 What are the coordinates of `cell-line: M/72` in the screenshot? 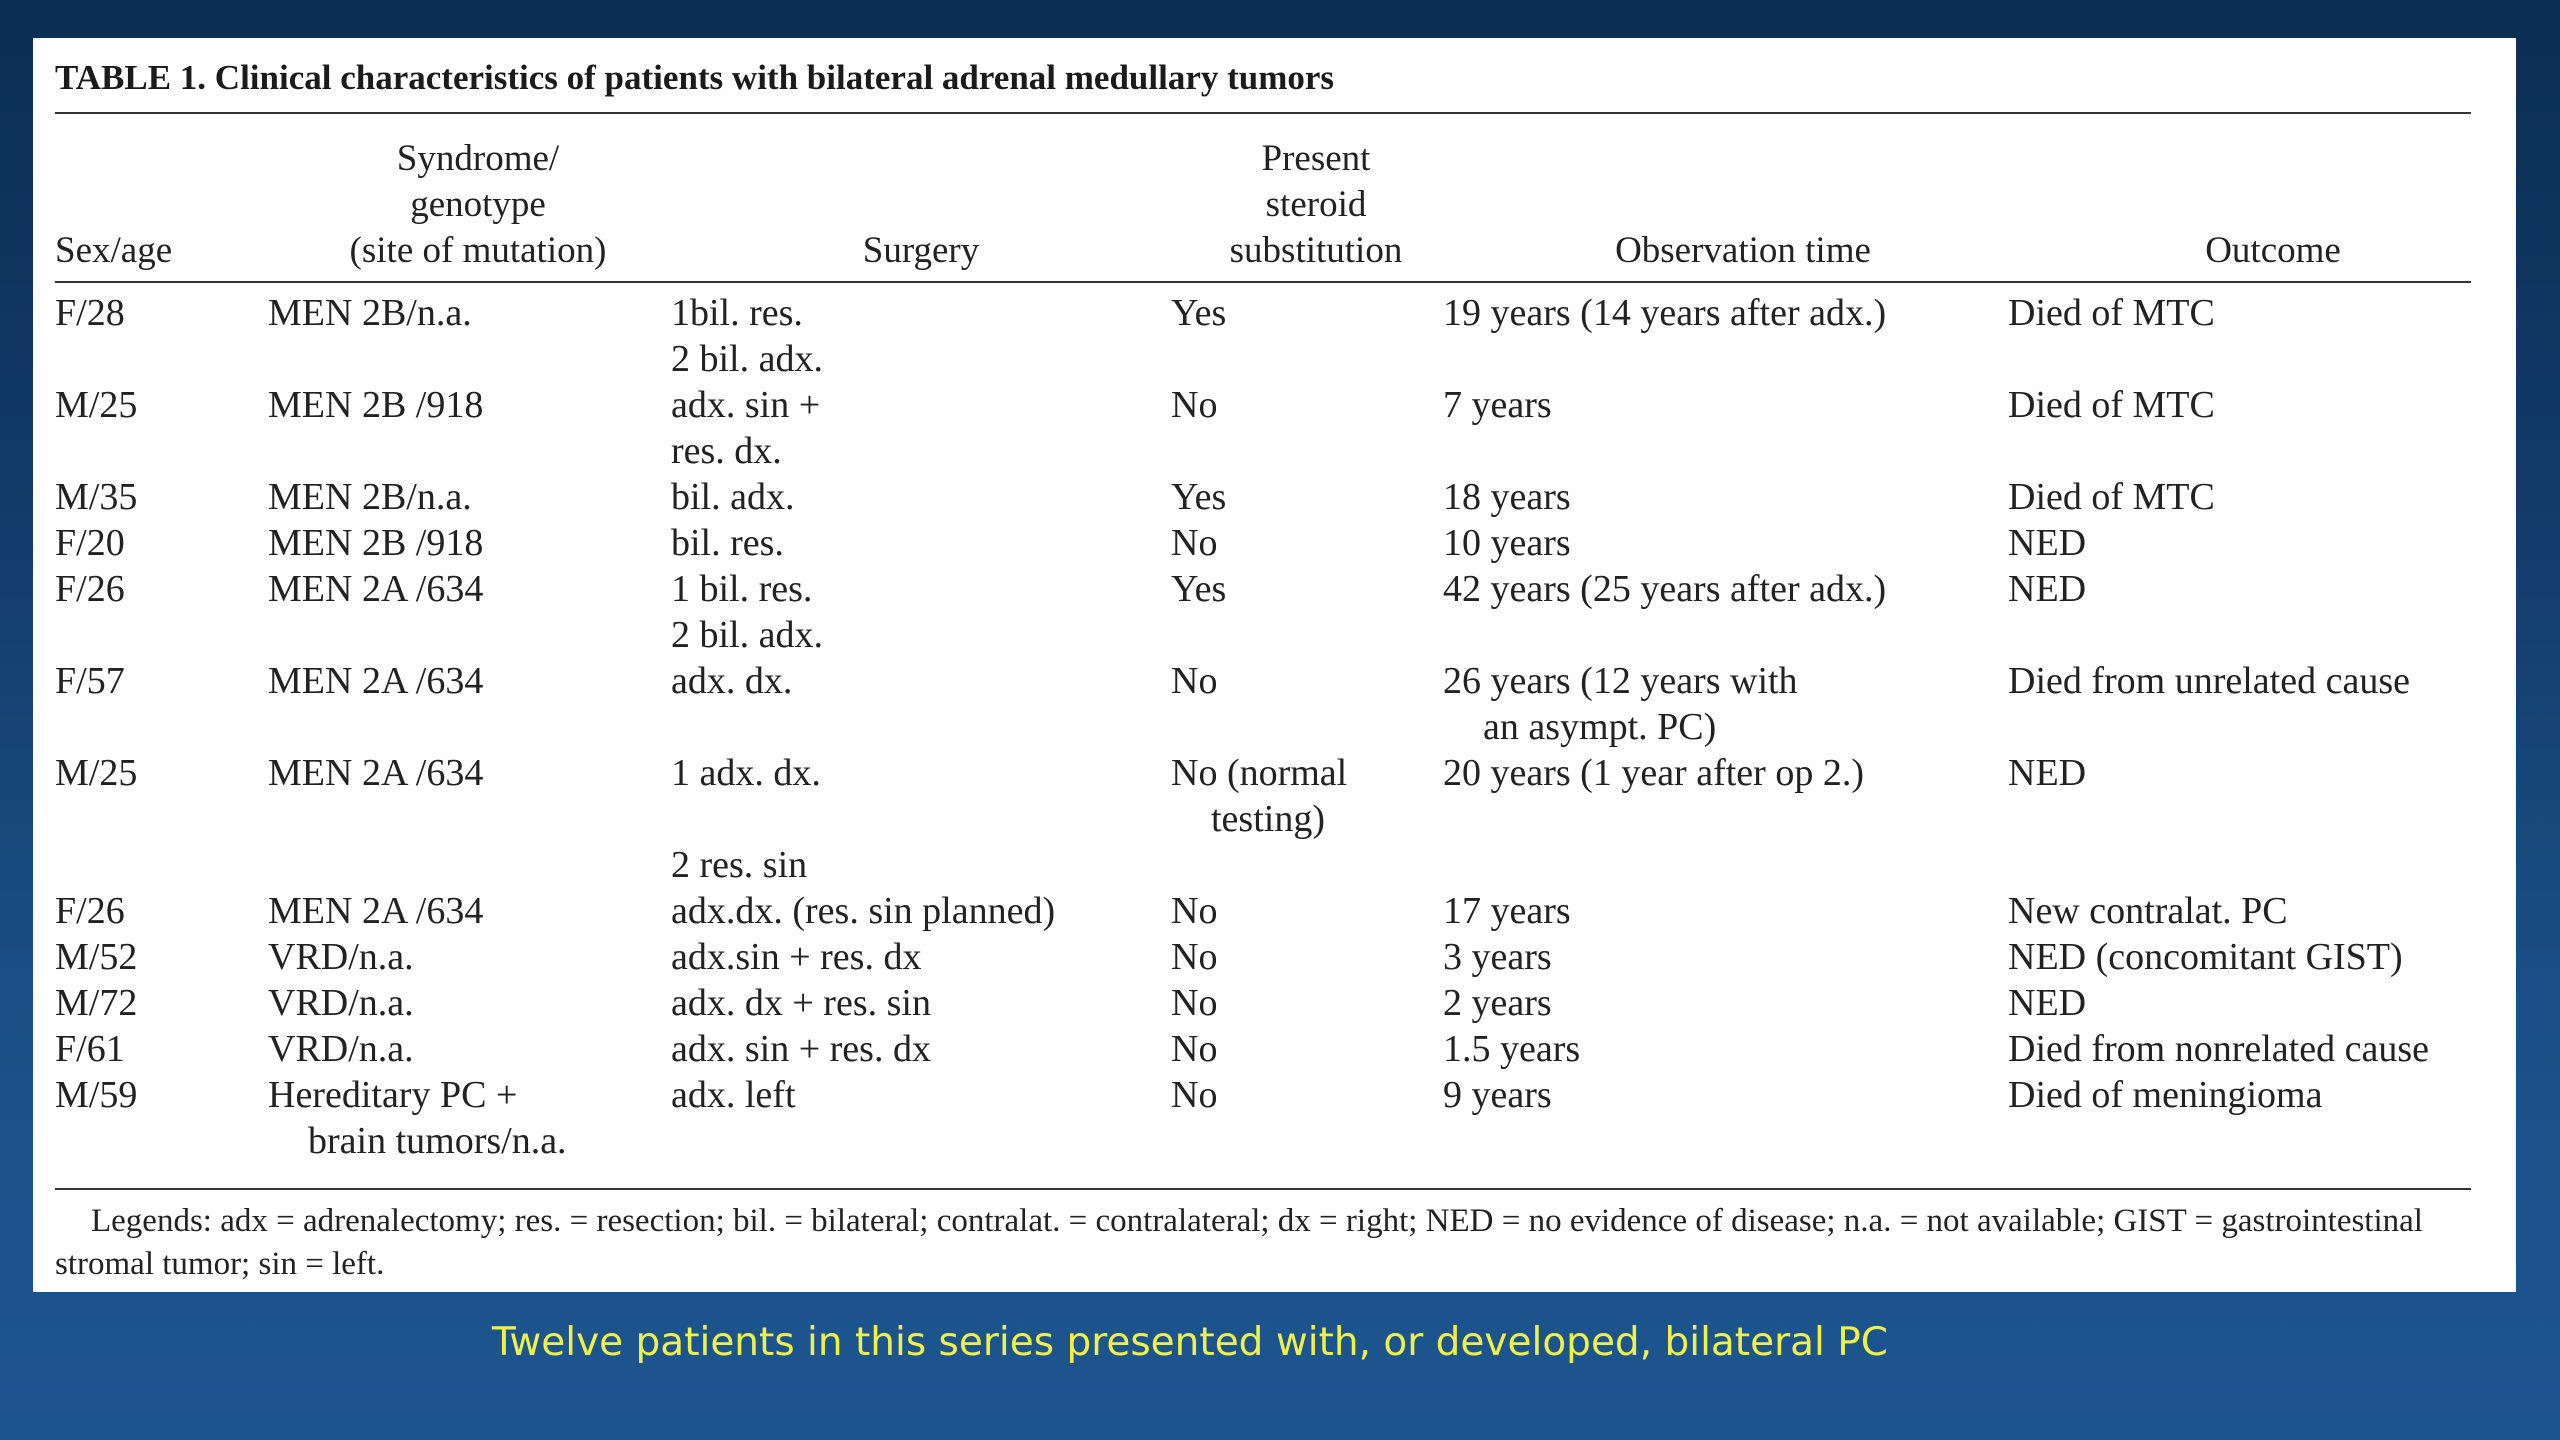 It's located at (96, 1003).